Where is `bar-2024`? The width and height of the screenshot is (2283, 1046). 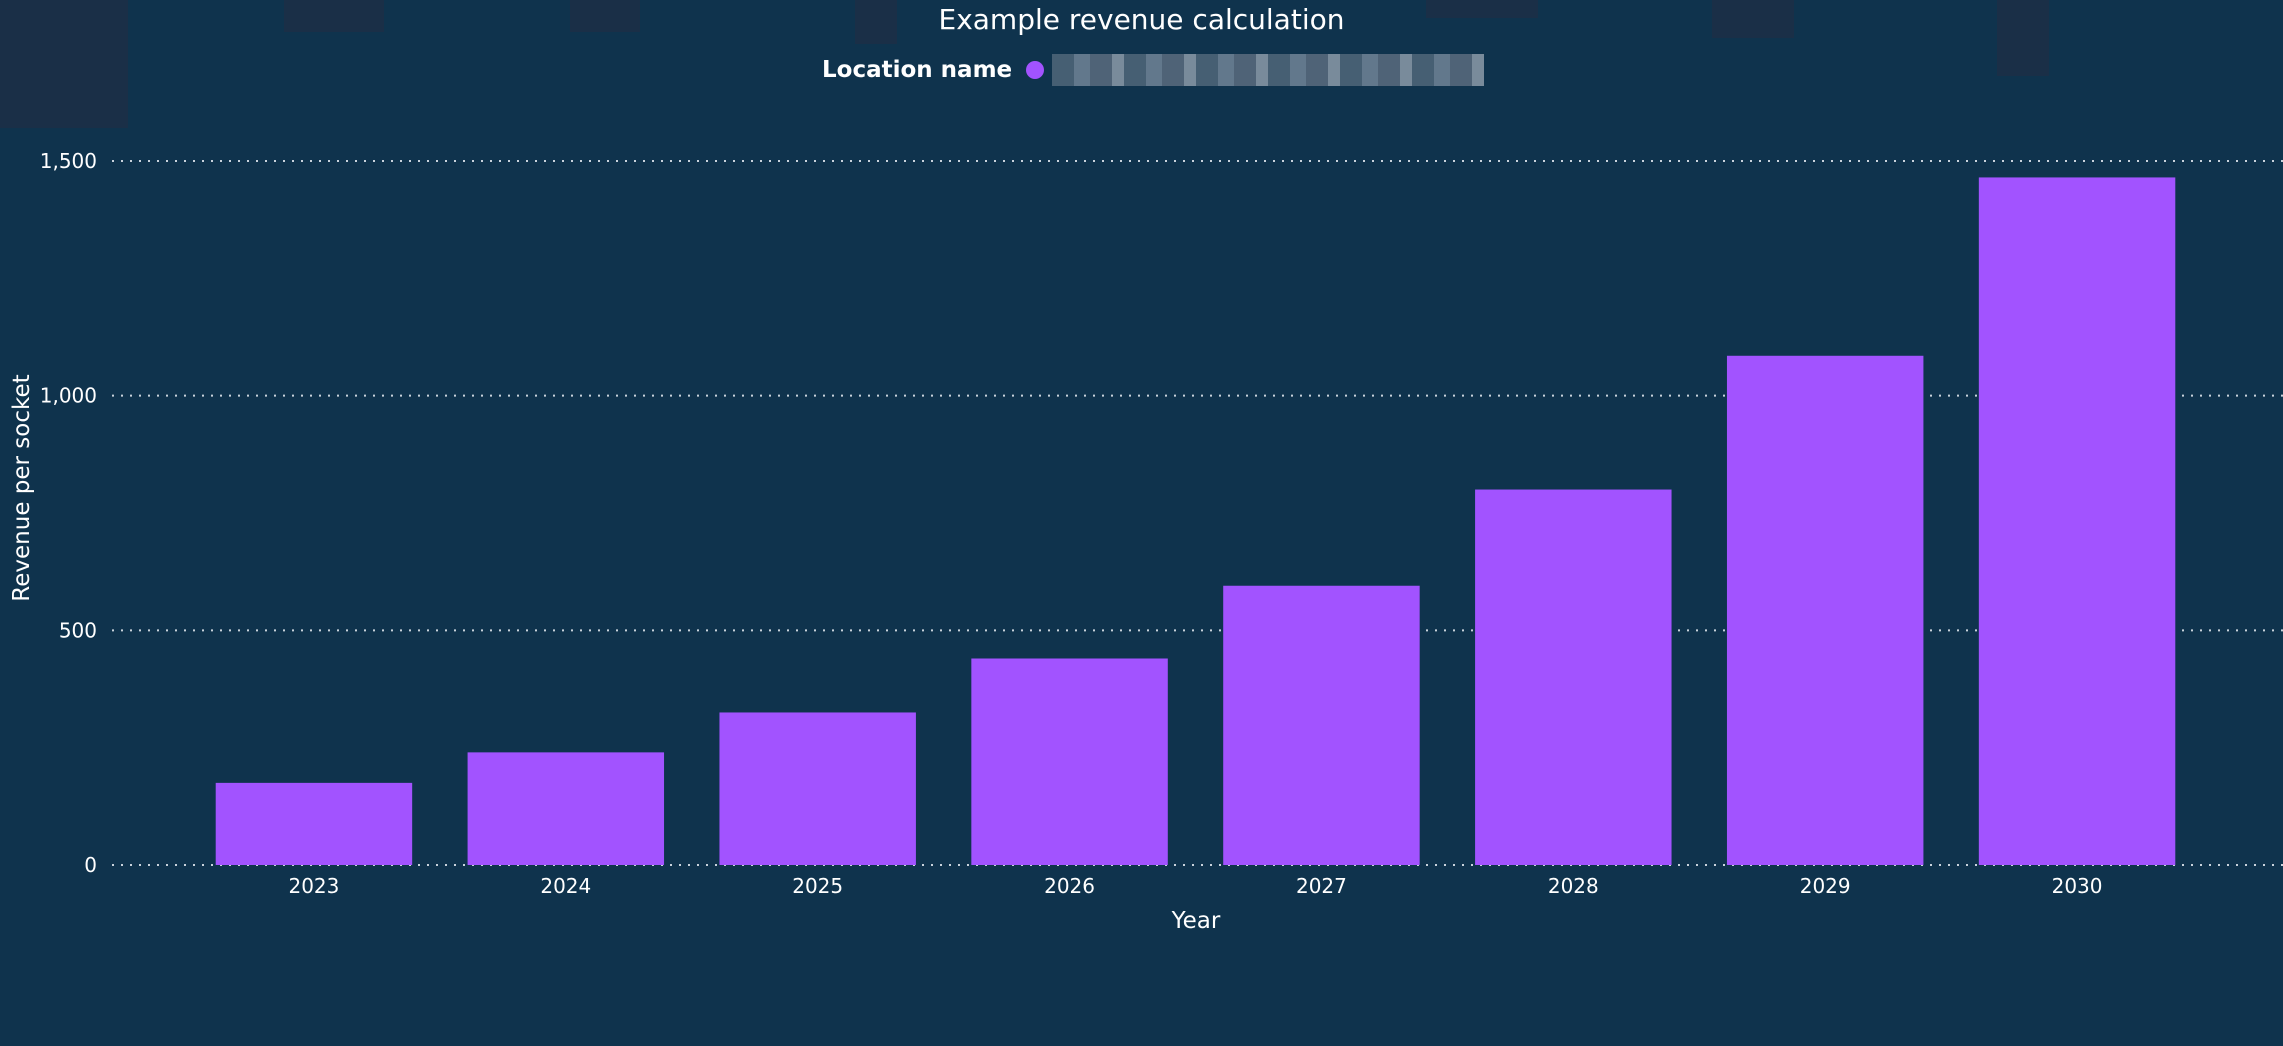 bar-2024 is located at coordinates (566, 808).